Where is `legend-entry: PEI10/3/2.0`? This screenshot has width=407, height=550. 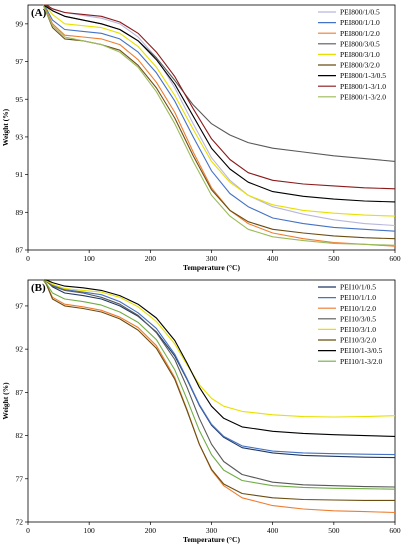
legend-entry: PEI10/3/2.0 is located at coordinates (358, 340).